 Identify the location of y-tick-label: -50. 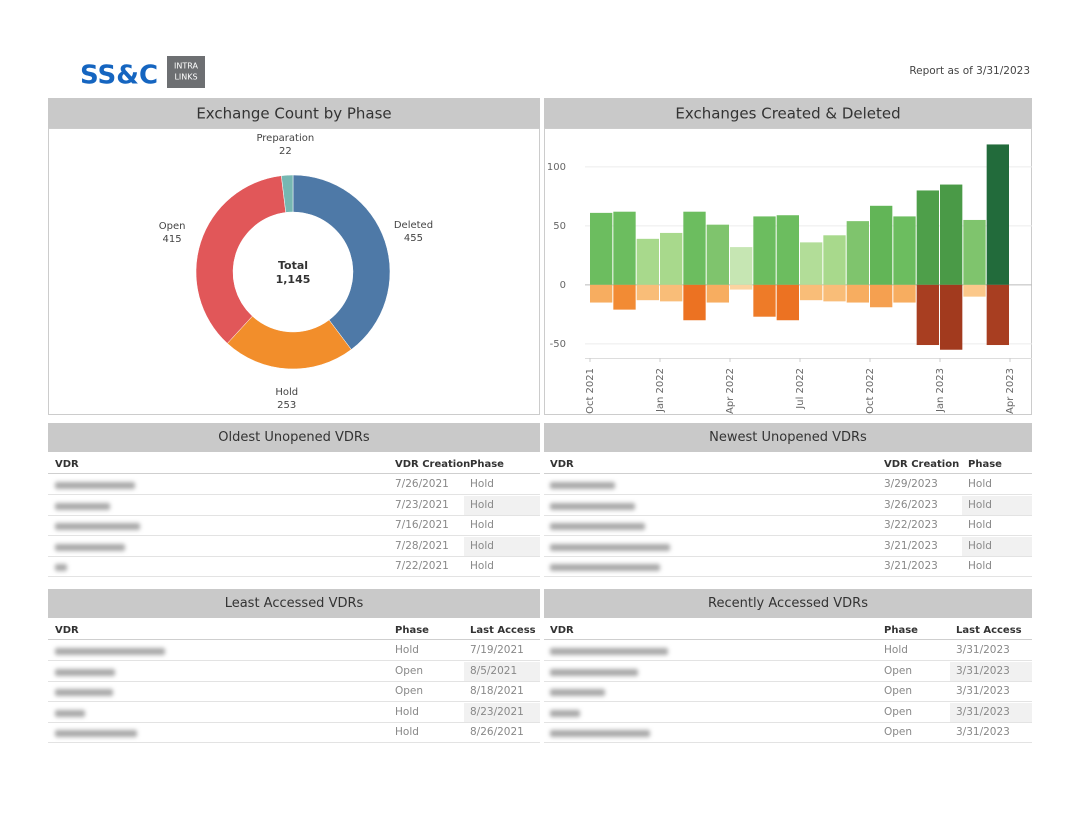
(558, 344).